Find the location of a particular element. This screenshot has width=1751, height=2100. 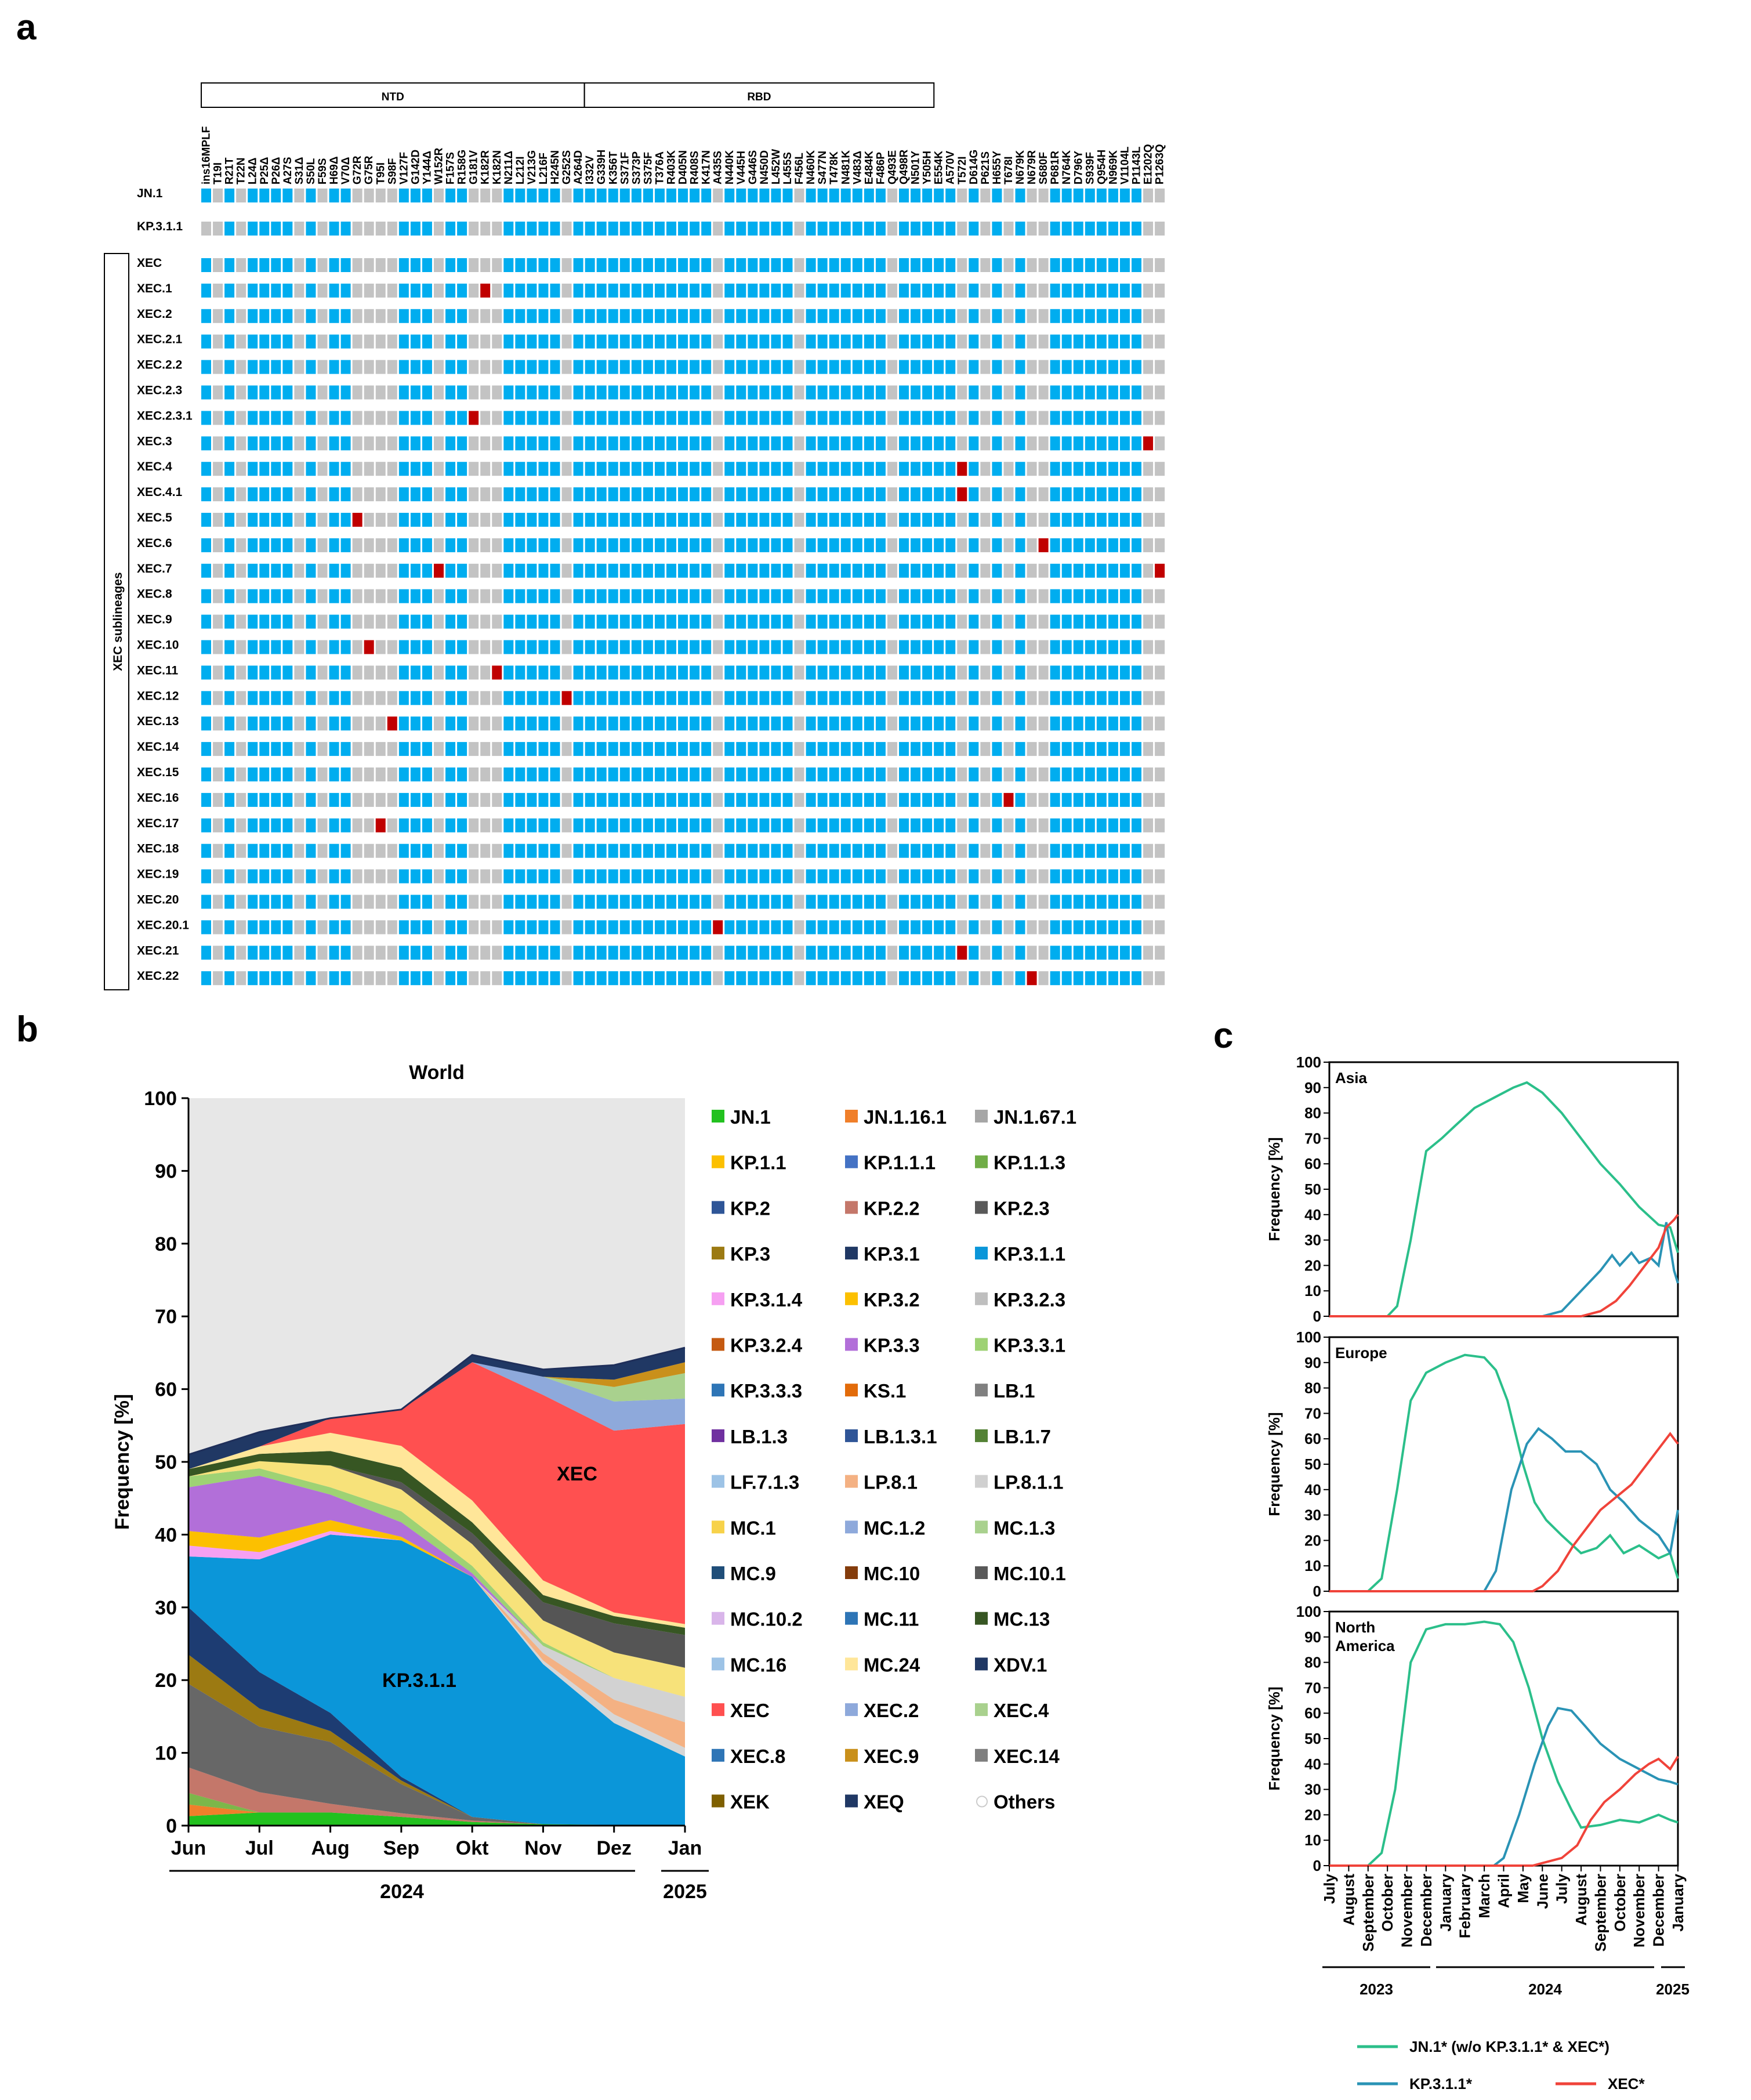

mutation-label: W152R is located at coordinates (439, 165).